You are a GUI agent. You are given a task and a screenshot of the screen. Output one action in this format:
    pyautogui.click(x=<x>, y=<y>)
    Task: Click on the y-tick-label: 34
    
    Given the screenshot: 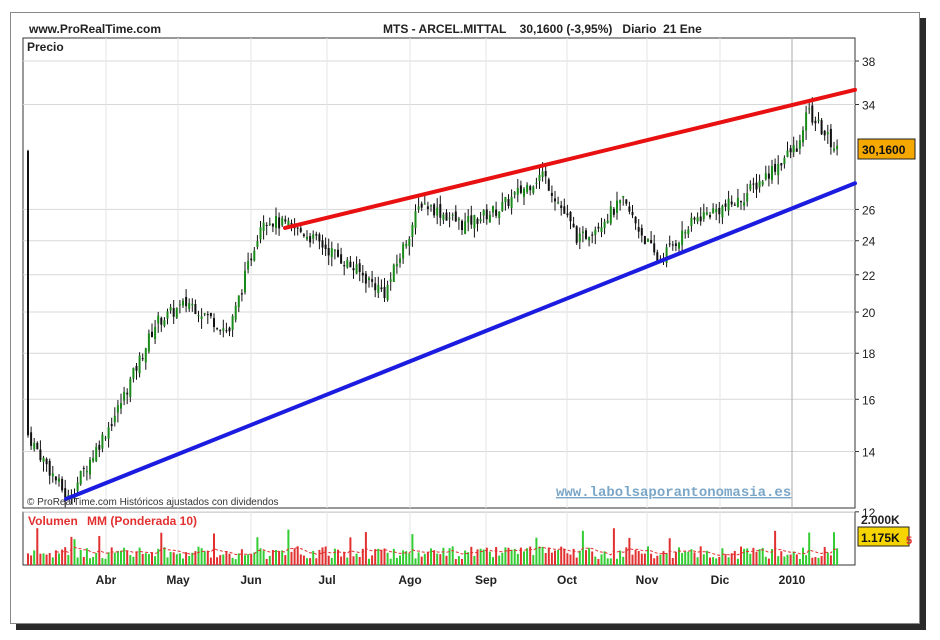 What is the action you would take?
    pyautogui.click(x=869, y=106)
    